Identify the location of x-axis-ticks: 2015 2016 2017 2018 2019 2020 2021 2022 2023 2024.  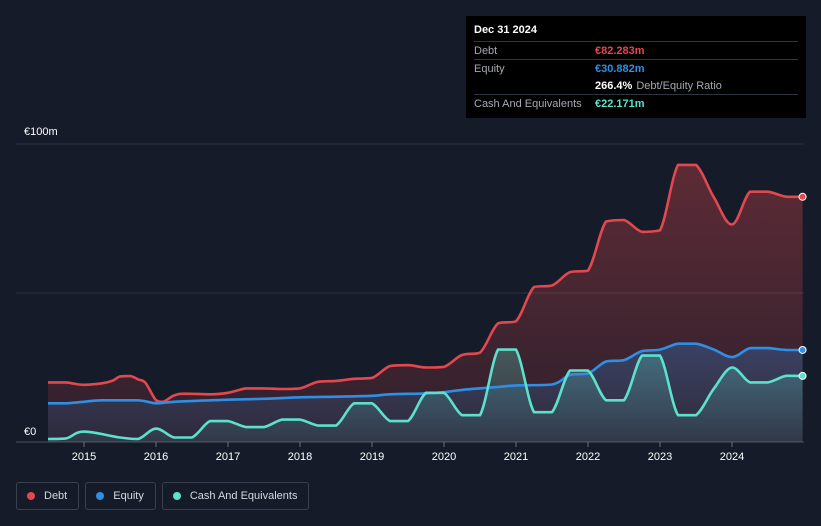
(408, 452).